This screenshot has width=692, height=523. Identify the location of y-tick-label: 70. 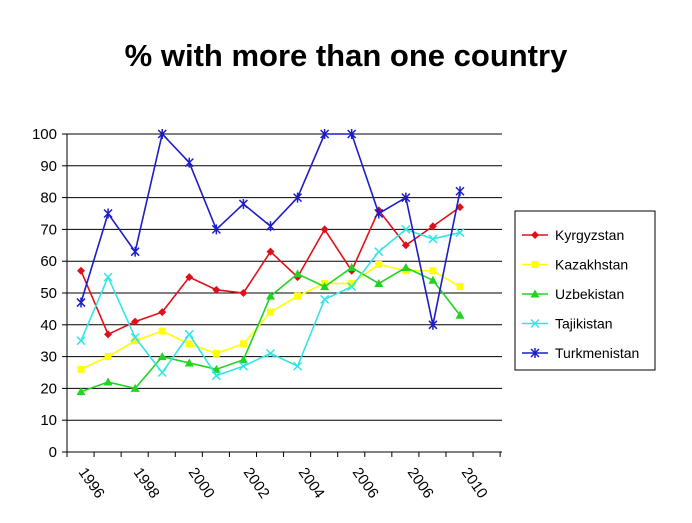
(48, 229).